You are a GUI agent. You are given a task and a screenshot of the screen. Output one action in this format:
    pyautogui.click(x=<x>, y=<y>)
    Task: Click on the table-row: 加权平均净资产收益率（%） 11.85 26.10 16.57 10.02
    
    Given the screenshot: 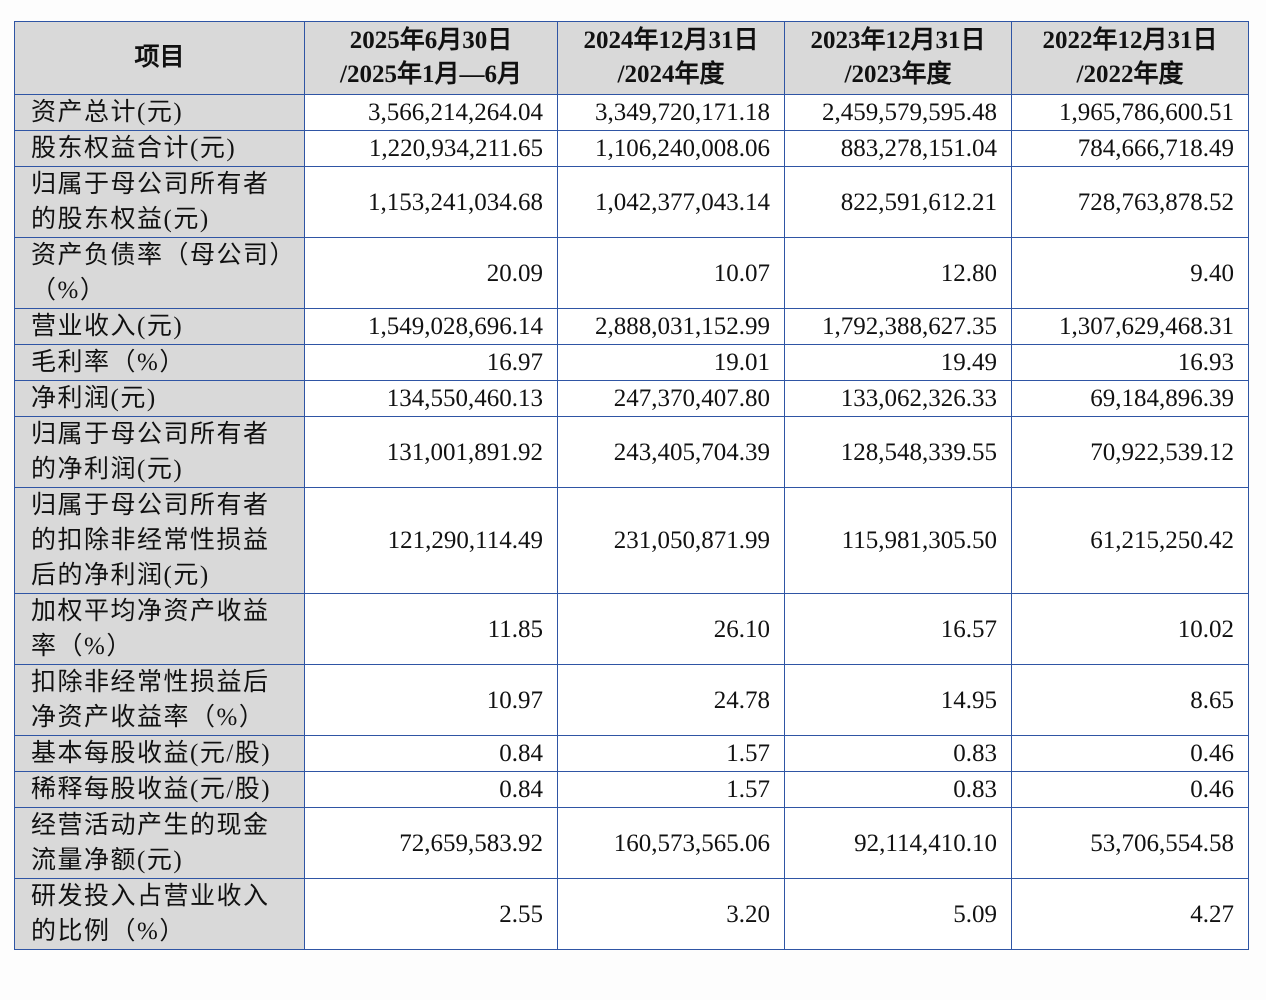 What is the action you would take?
    pyautogui.click(x=631, y=629)
    